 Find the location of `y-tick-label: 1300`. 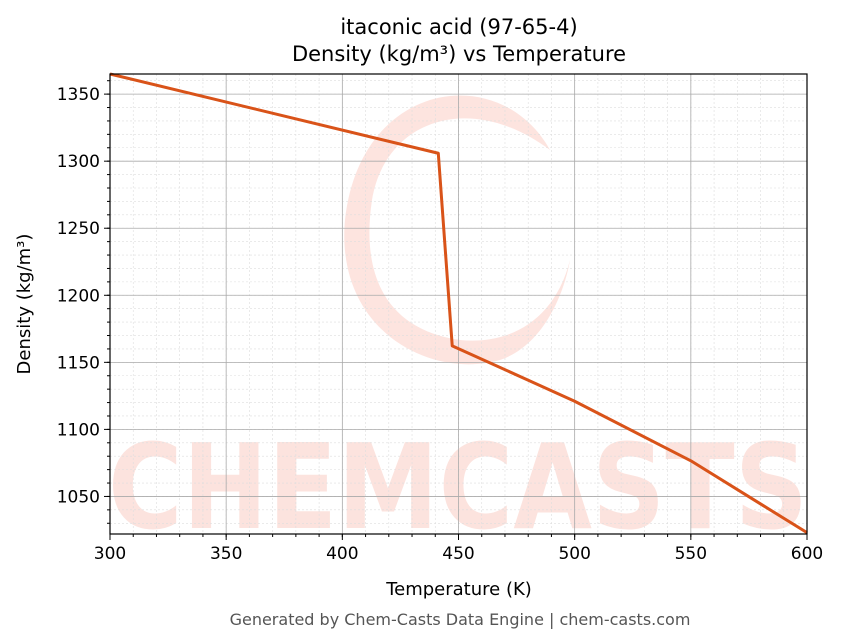

y-tick-label: 1300 is located at coordinates (78, 162).